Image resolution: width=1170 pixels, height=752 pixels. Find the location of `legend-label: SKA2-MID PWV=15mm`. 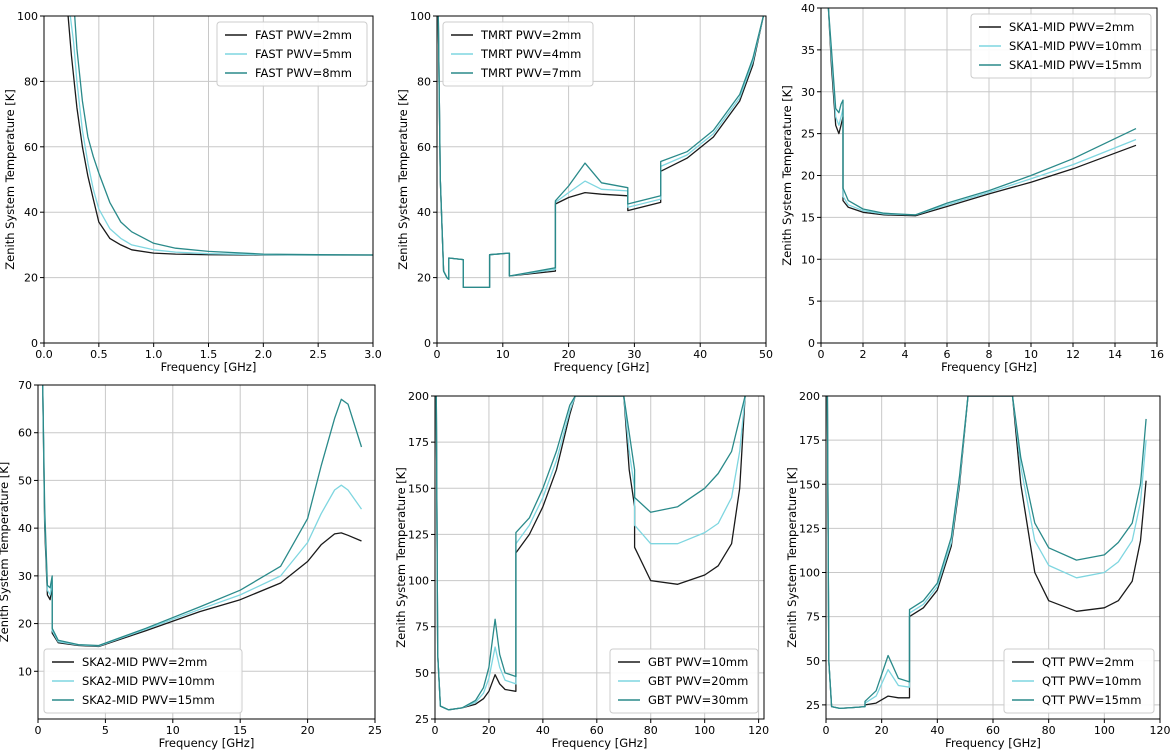

legend-label: SKA2-MID PWV=15mm is located at coordinates (148, 700).